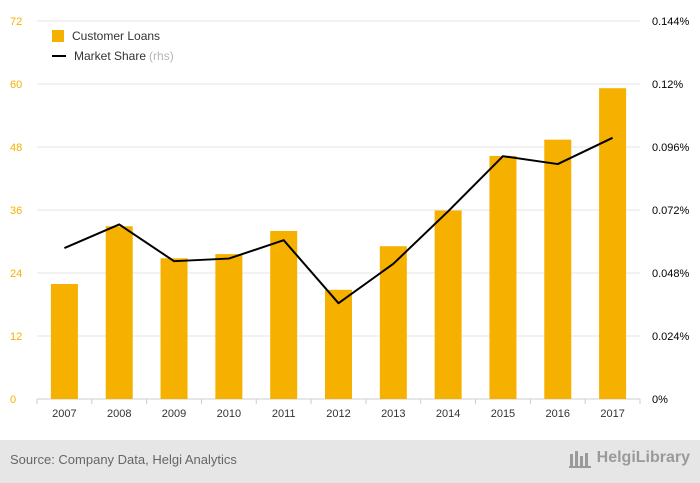  Describe the element at coordinates (110, 56) in the screenshot. I see `legend-label-market-share: Market Share` at that location.